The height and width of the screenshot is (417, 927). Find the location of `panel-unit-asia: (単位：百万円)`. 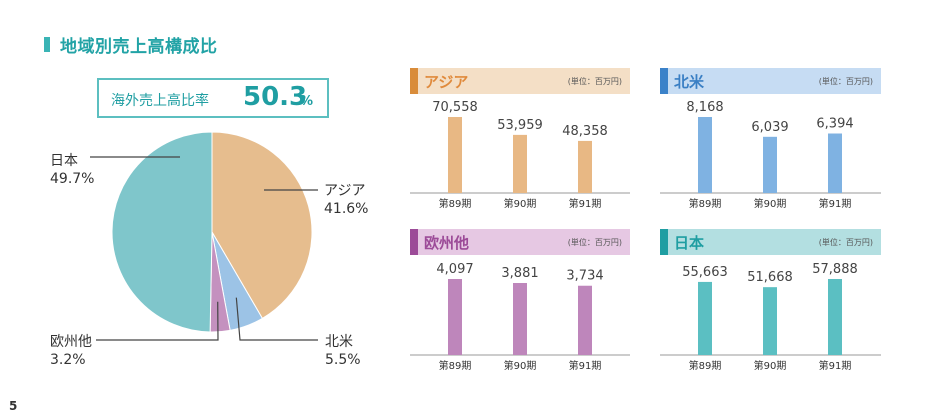

panel-unit-asia: (単位：百万円) is located at coordinates (594, 81).